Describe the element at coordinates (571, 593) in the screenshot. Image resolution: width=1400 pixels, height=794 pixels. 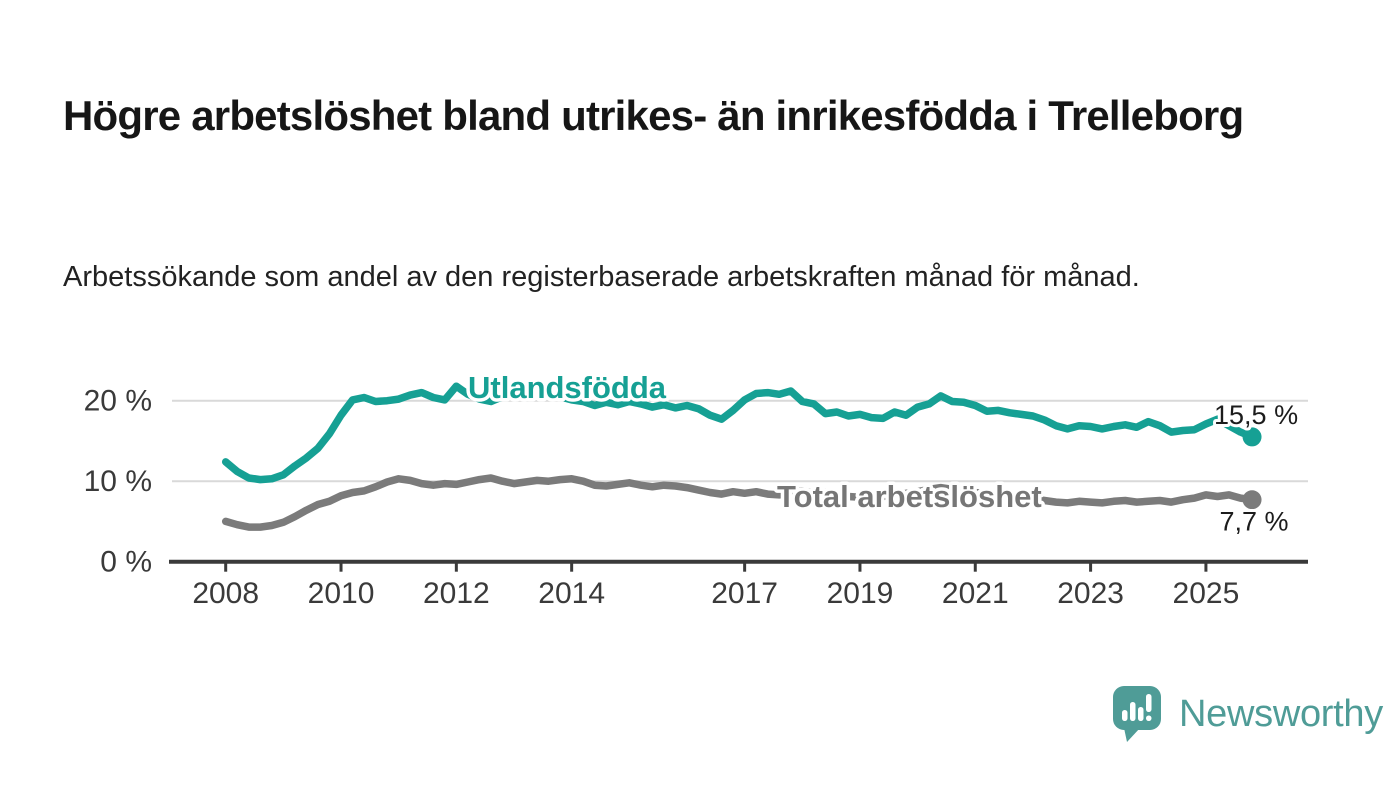
I see `x-tick-label-2014: 2014` at that location.